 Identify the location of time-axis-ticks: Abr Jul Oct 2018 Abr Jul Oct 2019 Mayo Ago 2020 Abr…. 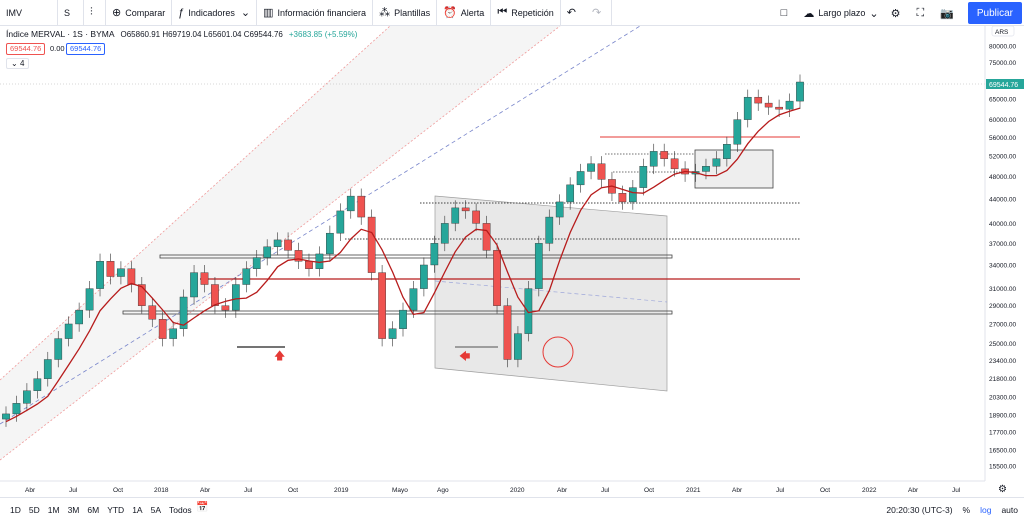
(493, 490).